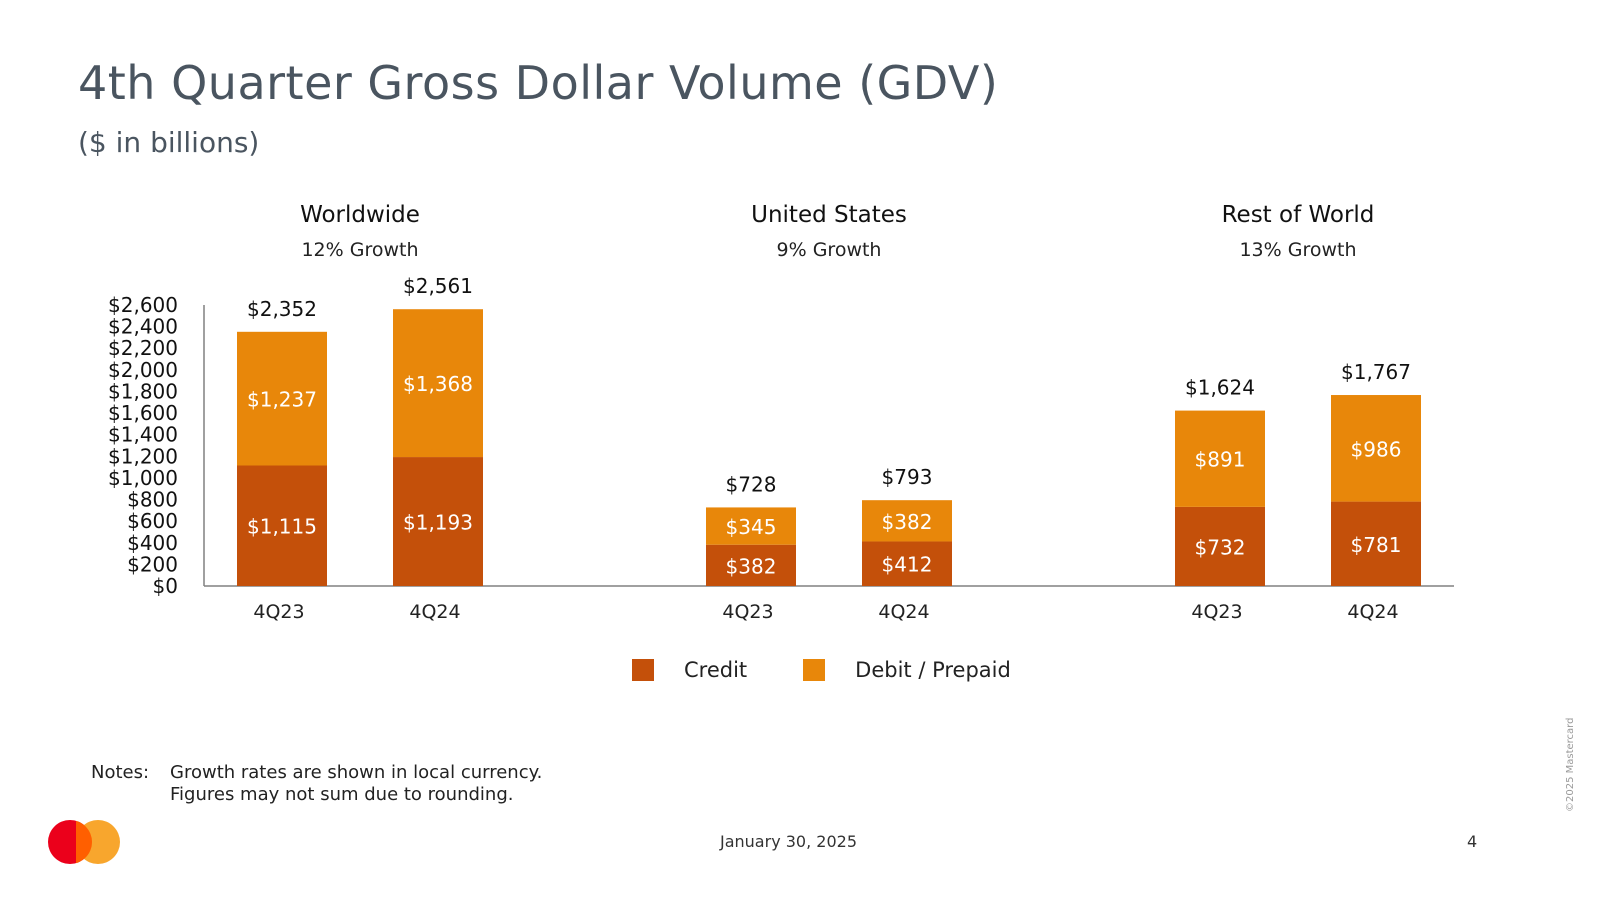  Describe the element at coordinates (751, 484) in the screenshot. I see `bar-total-label: $728` at that location.